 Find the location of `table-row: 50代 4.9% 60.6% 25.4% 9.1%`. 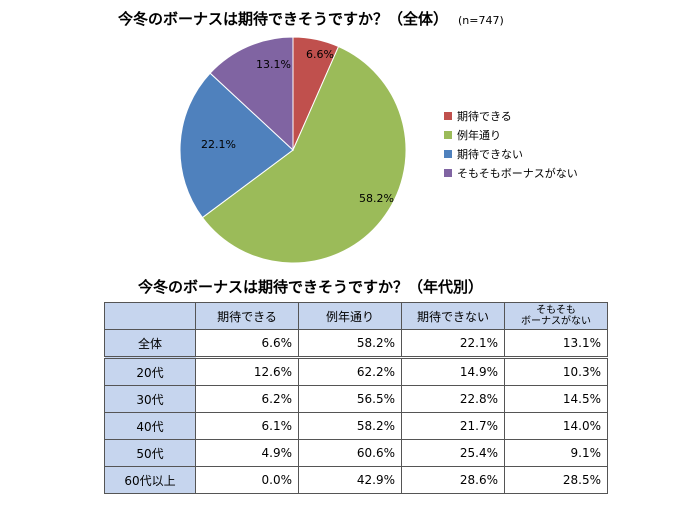

table-row: 50代 4.9% 60.6% 25.4% 9.1% is located at coordinates (356, 453).